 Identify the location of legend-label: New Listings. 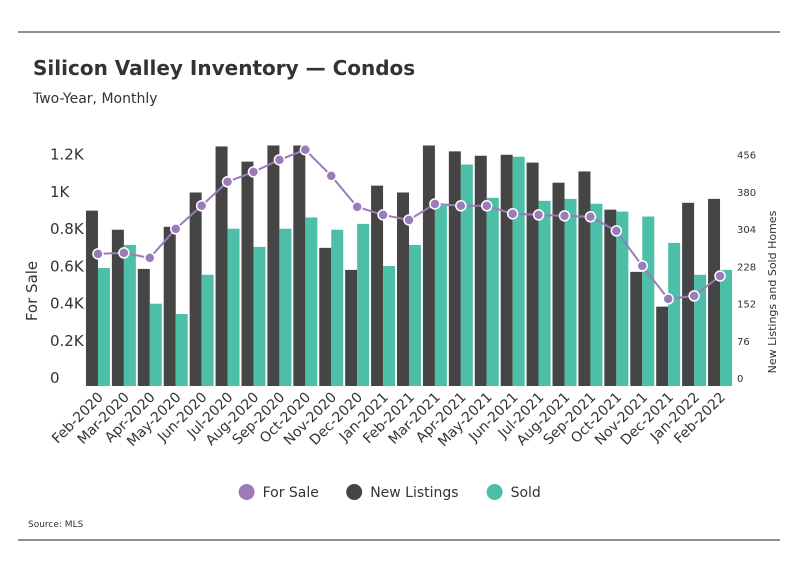
(414, 493).